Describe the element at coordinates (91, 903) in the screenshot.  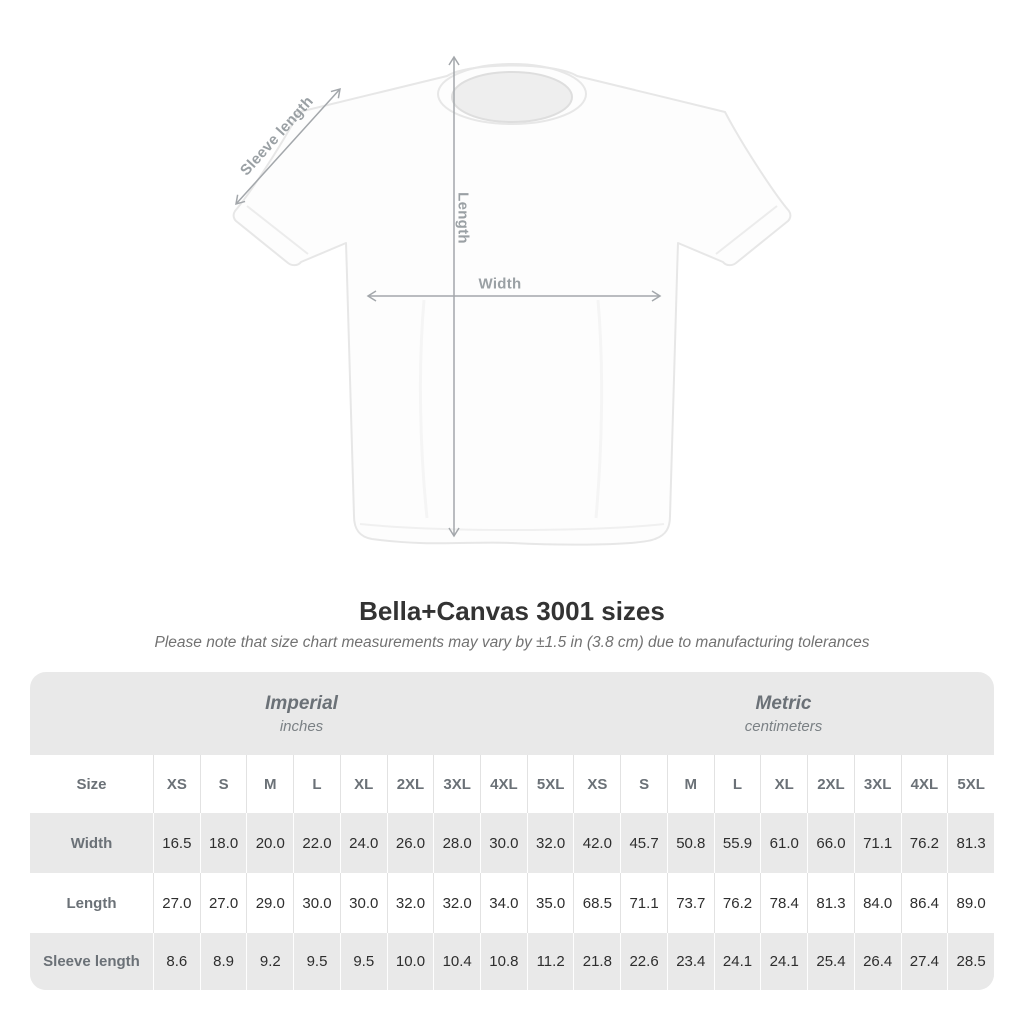
I see `row-label: Length` at that location.